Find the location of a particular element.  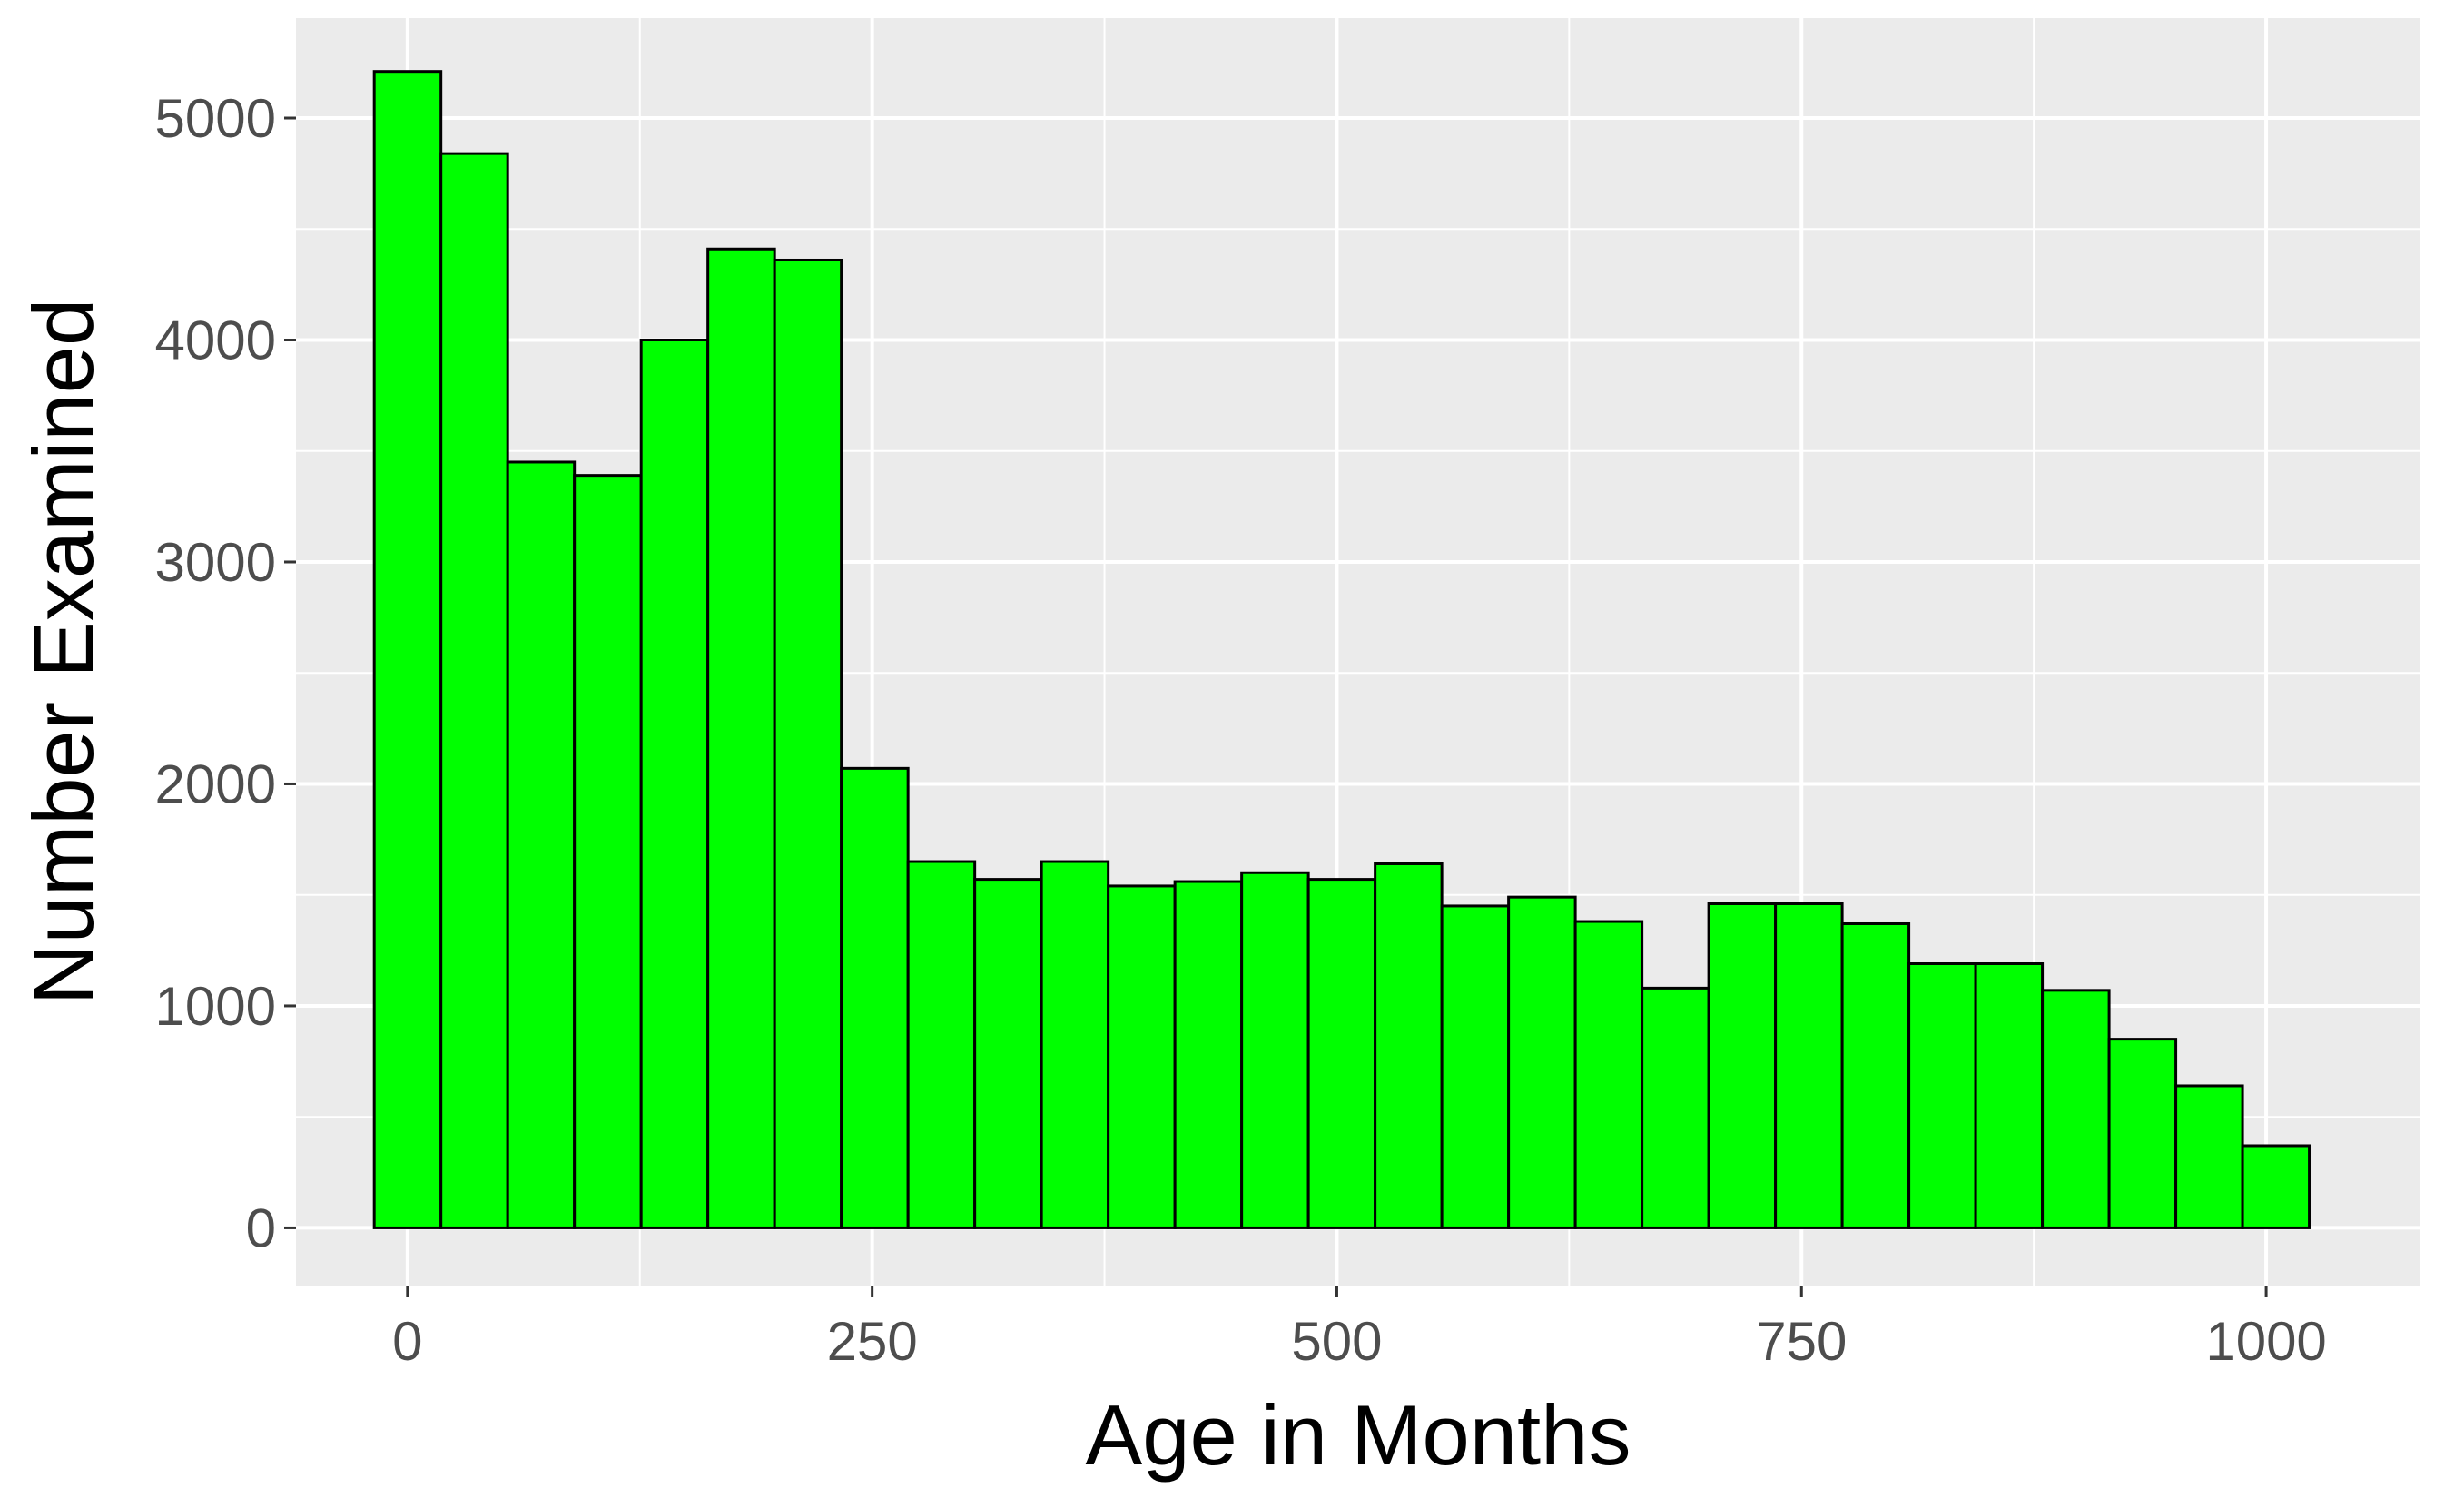

x-tick-label: 1000 is located at coordinates (2265, 1341).